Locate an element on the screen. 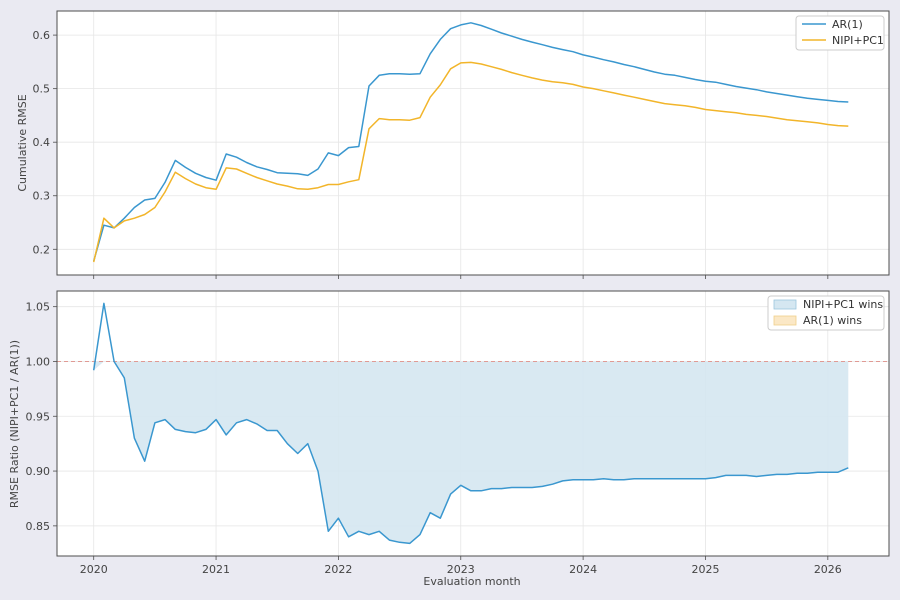 The height and width of the screenshot is (600, 900). bottom-y-ticks: 0.85 0.90 0.95 1.00 1.05 is located at coordinates (41, 417).